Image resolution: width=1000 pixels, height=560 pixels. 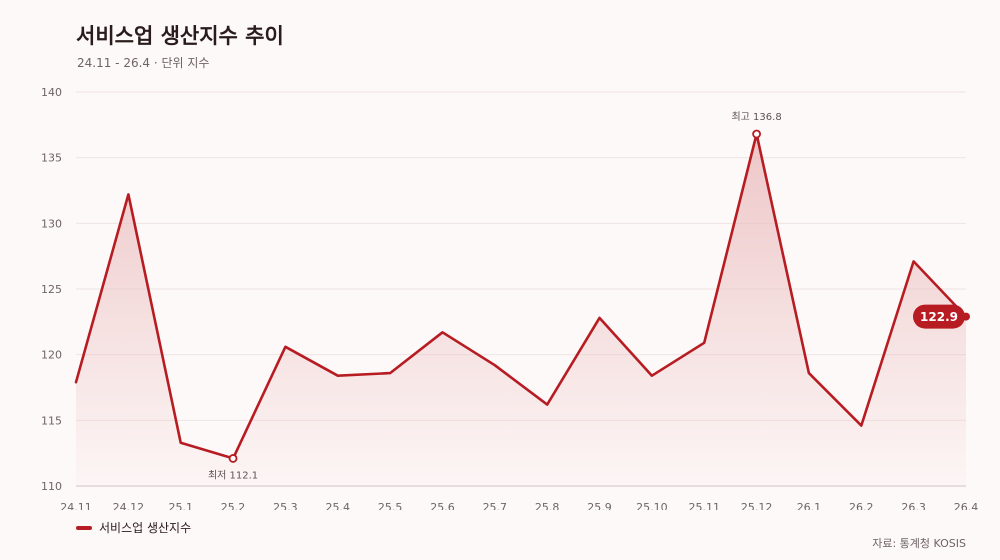 I want to click on legend-label: 서비스업 생산지수, so click(x=145, y=528).